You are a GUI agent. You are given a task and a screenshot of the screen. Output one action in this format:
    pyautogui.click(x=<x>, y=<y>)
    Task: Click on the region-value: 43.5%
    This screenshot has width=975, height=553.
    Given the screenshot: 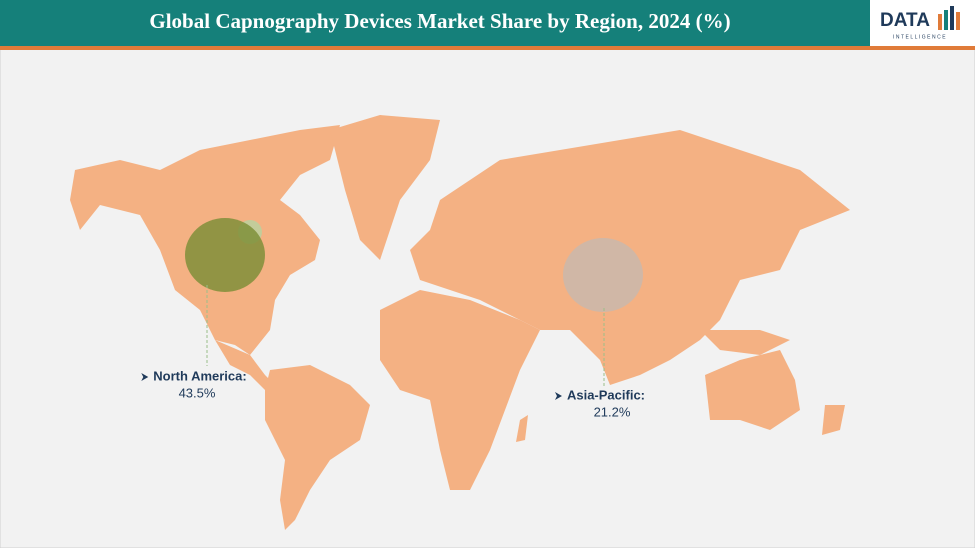 What is the action you would take?
    pyautogui.click(x=197, y=392)
    